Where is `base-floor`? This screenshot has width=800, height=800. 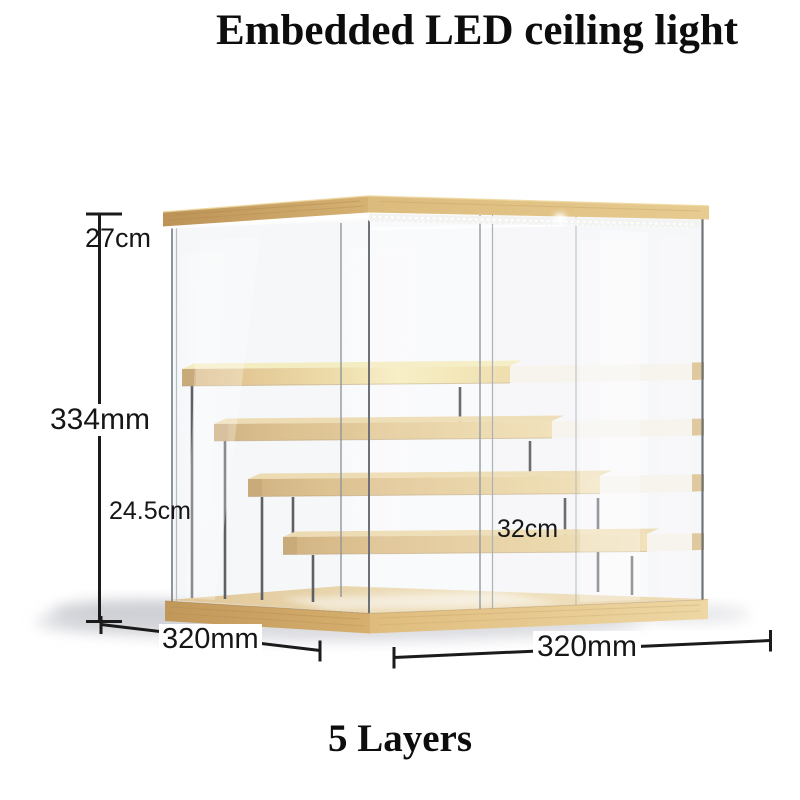
base-floor is located at coordinates (436, 600).